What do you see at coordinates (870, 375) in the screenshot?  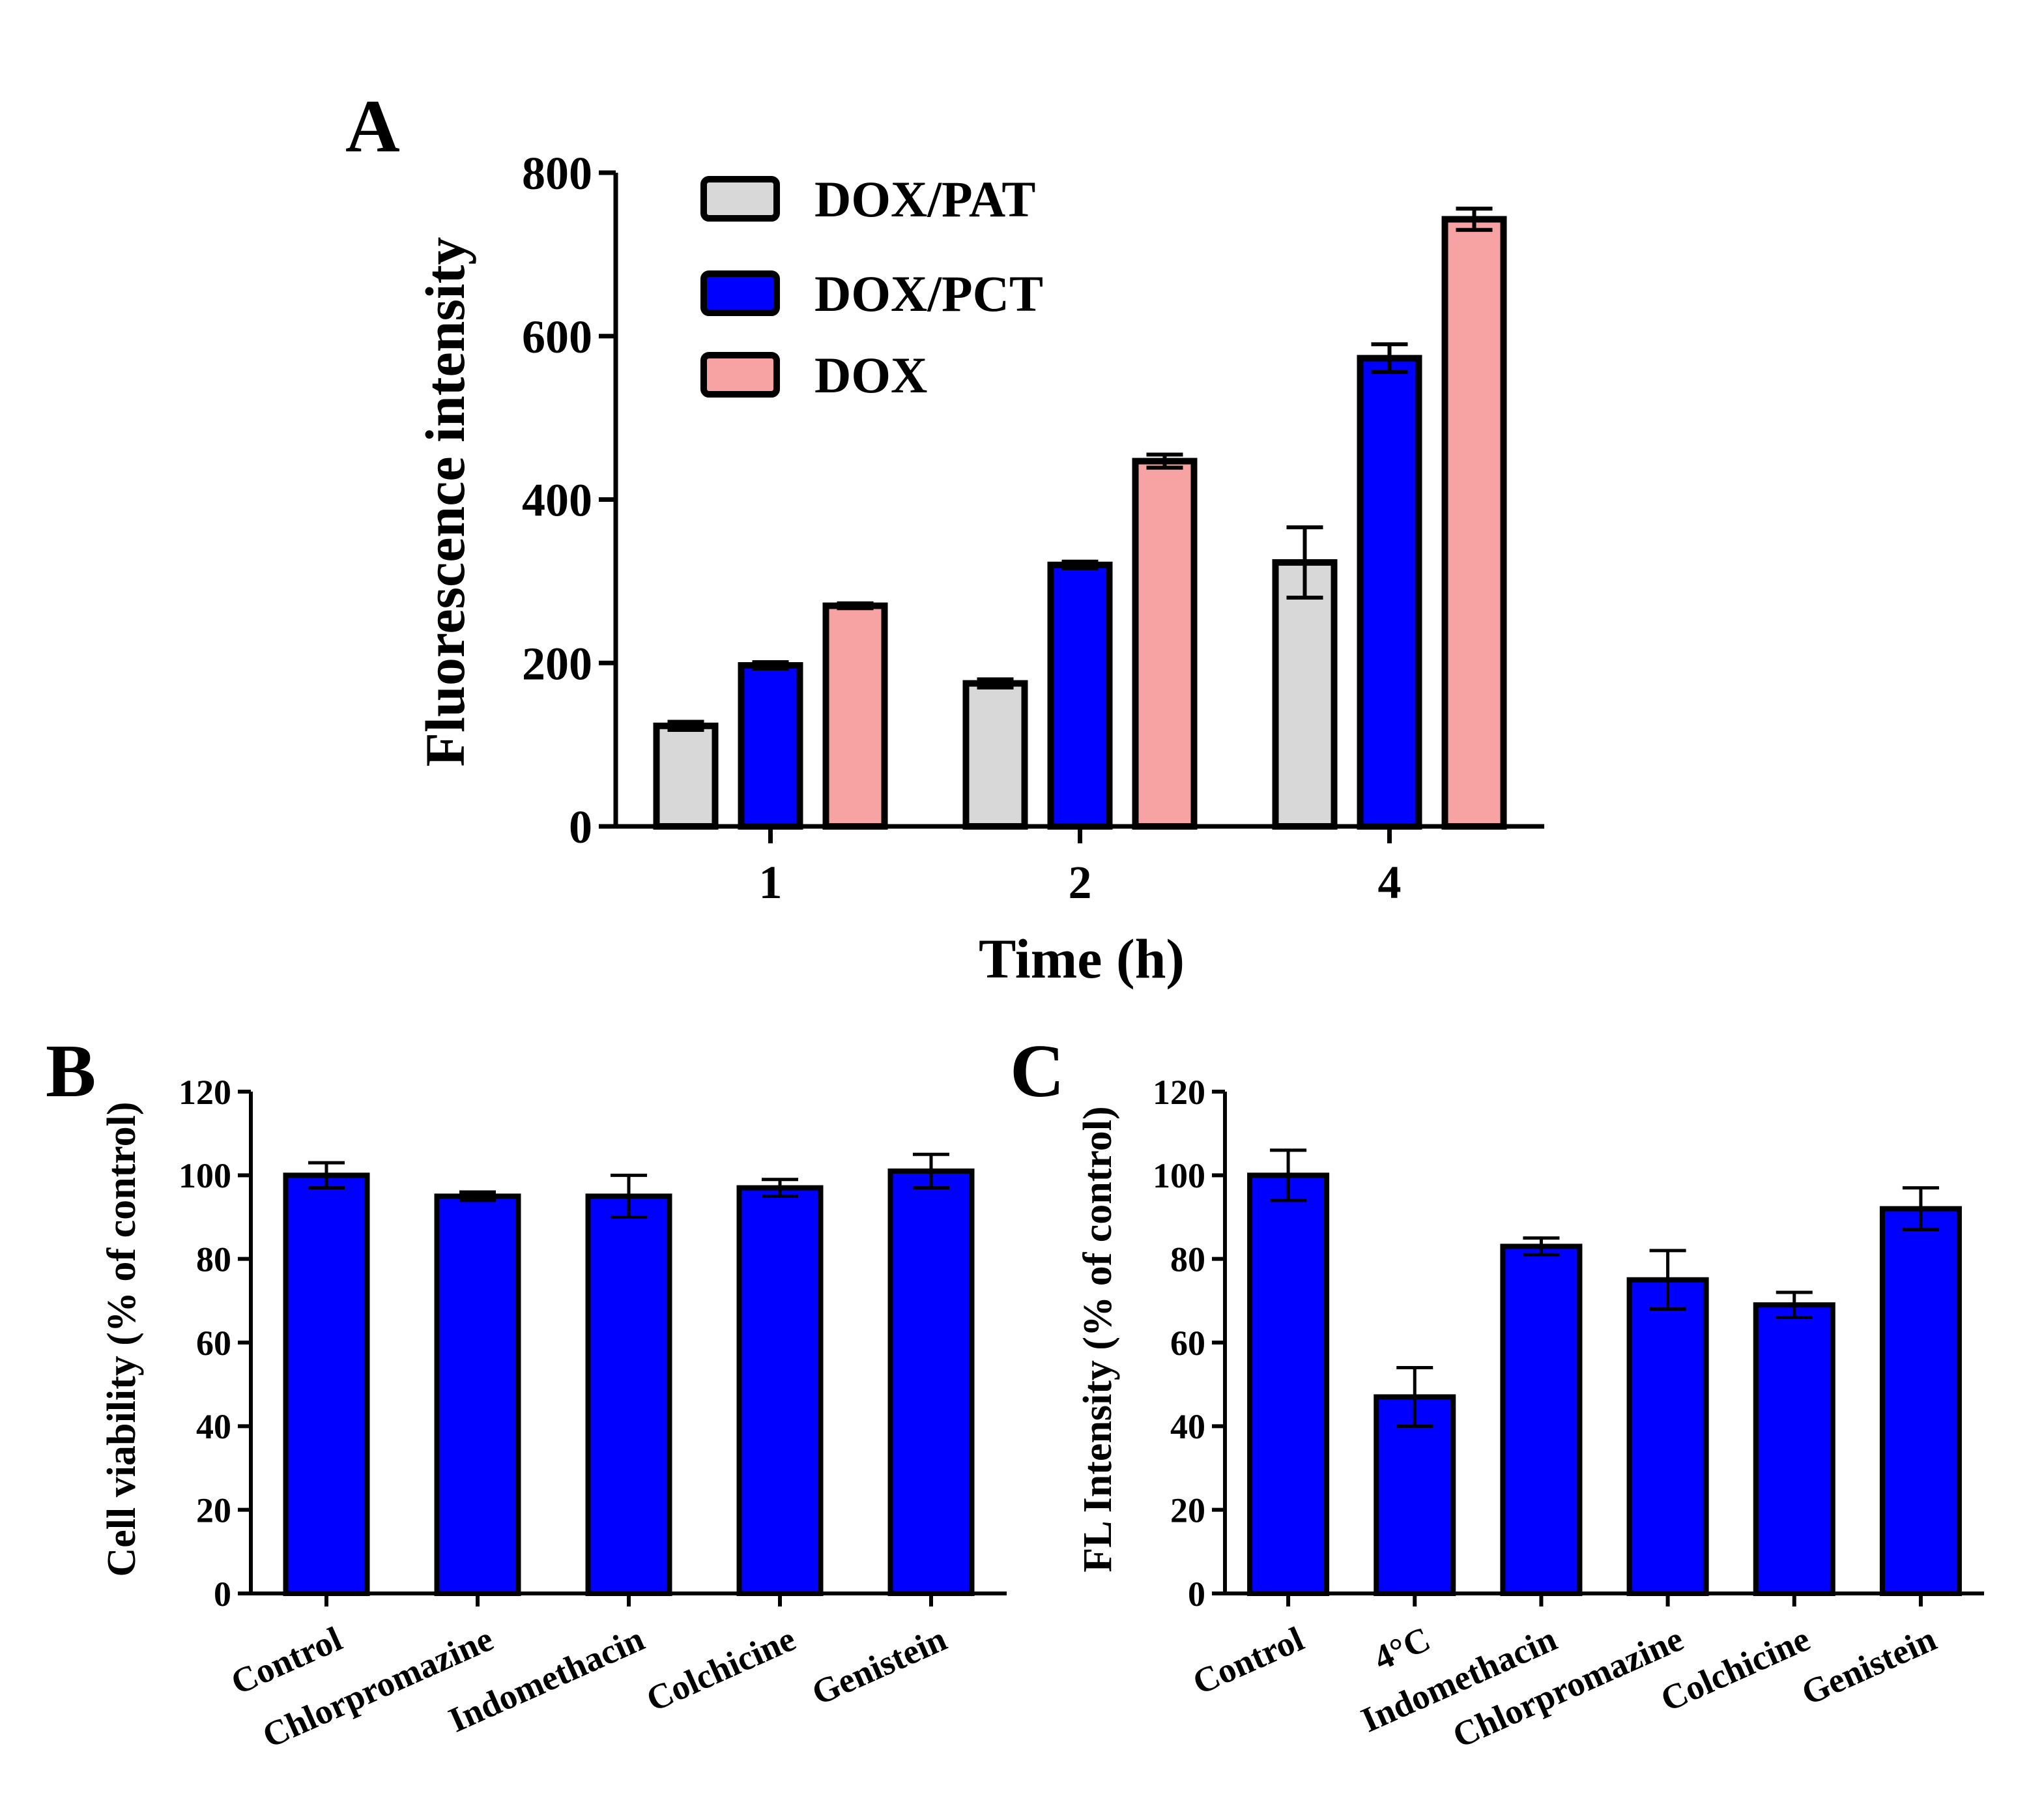 I see `legend-label-dox: DOX` at bounding box center [870, 375].